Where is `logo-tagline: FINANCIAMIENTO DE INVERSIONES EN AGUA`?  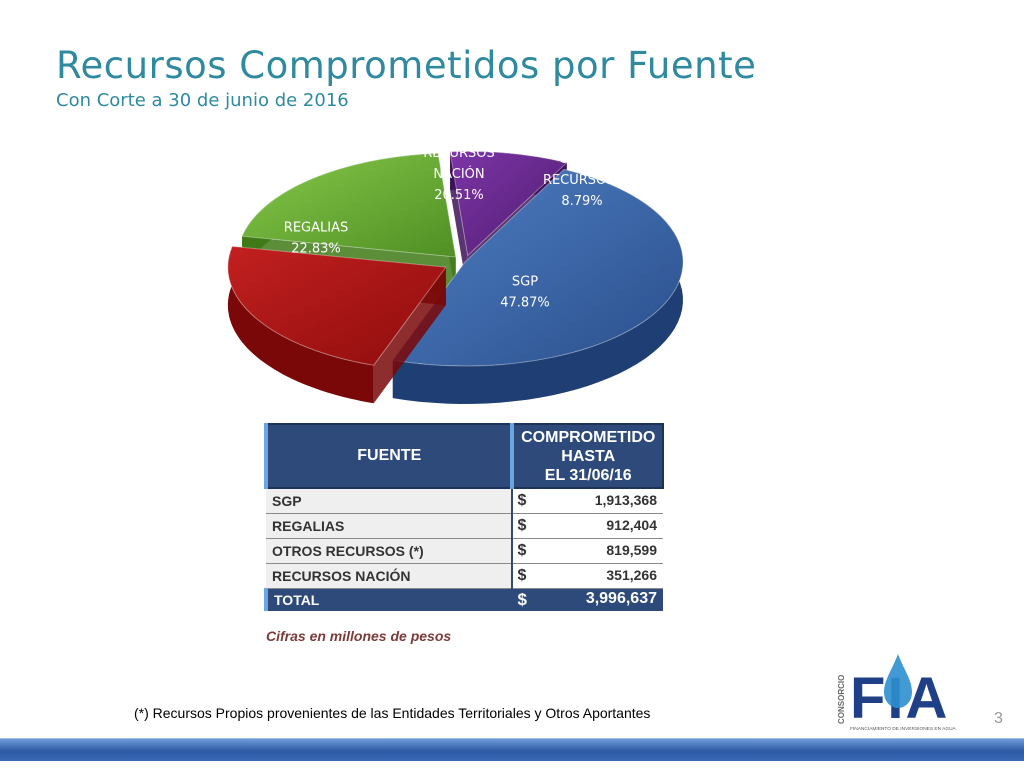
logo-tagline: FINANCIAMIENTO DE INVERSIONES EN AGUA is located at coordinates (903, 729).